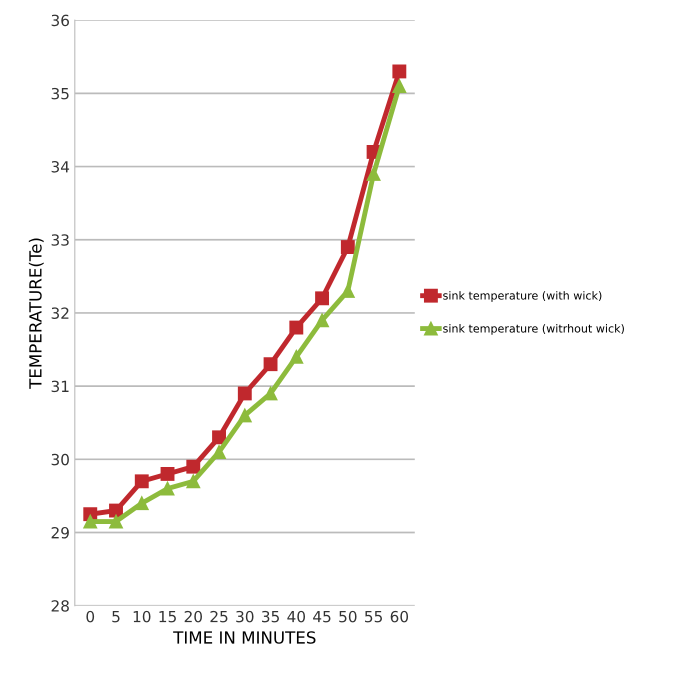 The height and width of the screenshot is (673, 680). What do you see at coordinates (399, 616) in the screenshot?
I see `x-tick-label: 60` at bounding box center [399, 616].